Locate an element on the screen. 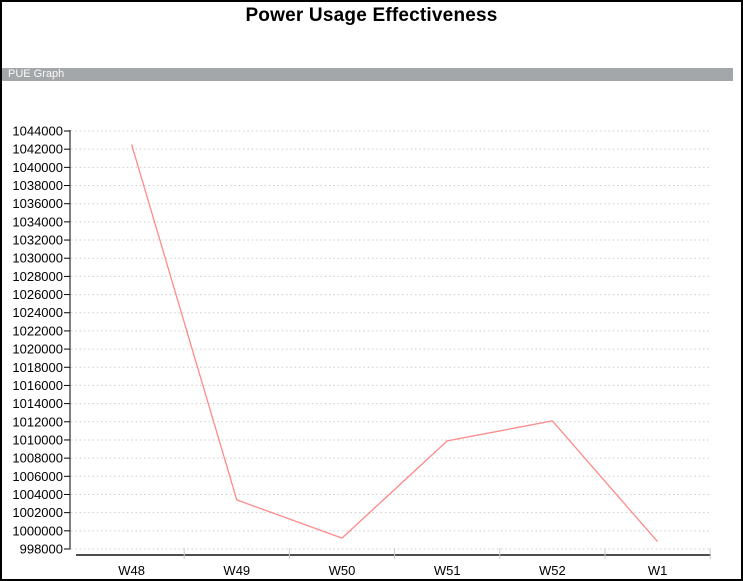 Image resolution: width=743 pixels, height=581 pixels. y-tick-label: 1000000 is located at coordinates (37, 530).